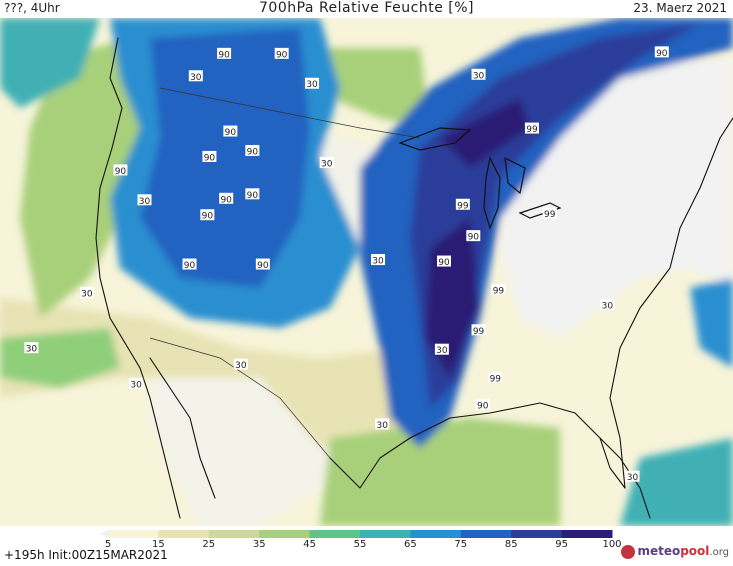 This screenshot has width=733, height=566. What do you see at coordinates (158, 543) in the screenshot?
I see `colorbar-tick-label: 15` at bounding box center [158, 543].